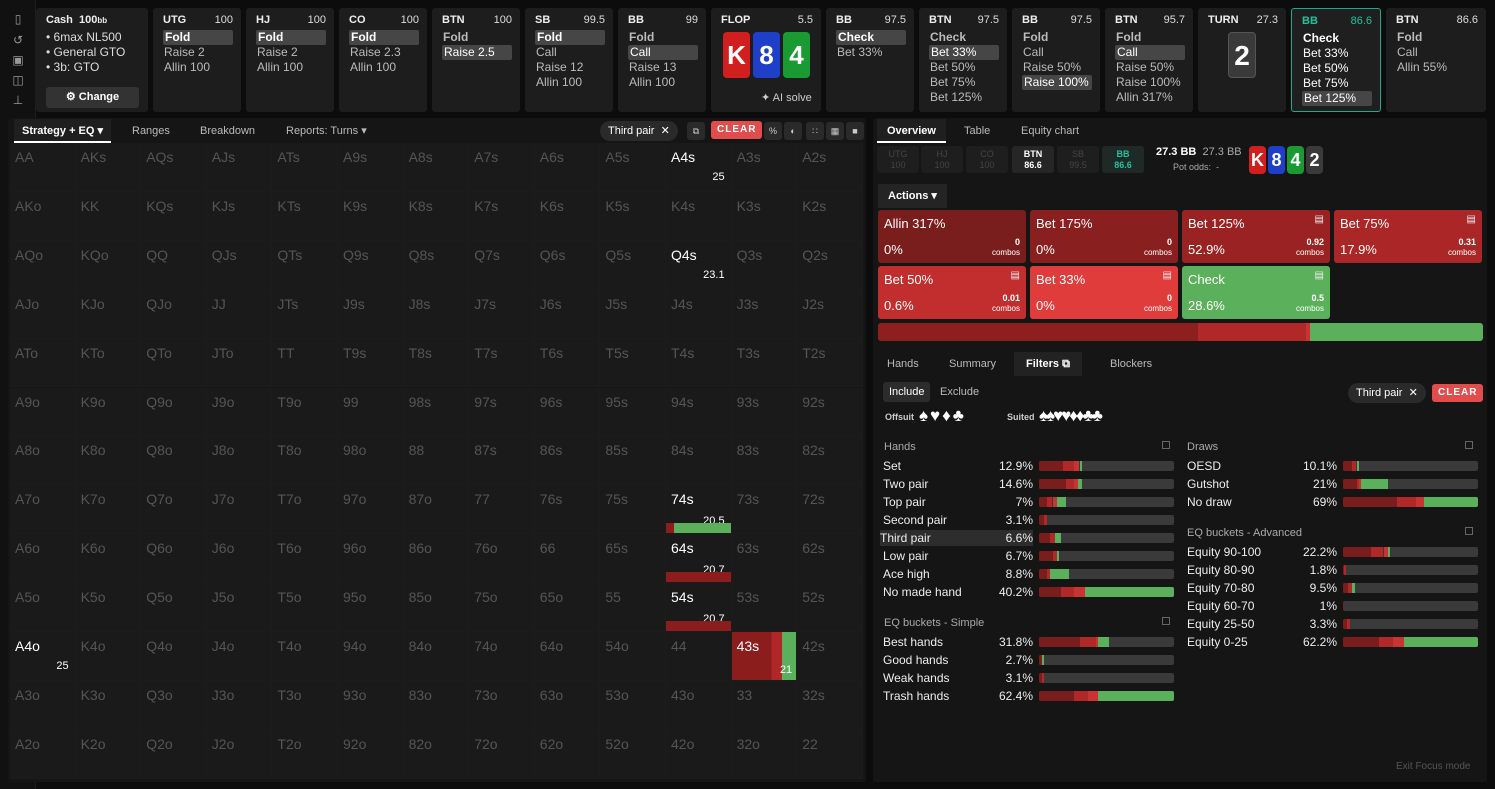  I want to click on hand-cell: QJs, so click(239, 265).